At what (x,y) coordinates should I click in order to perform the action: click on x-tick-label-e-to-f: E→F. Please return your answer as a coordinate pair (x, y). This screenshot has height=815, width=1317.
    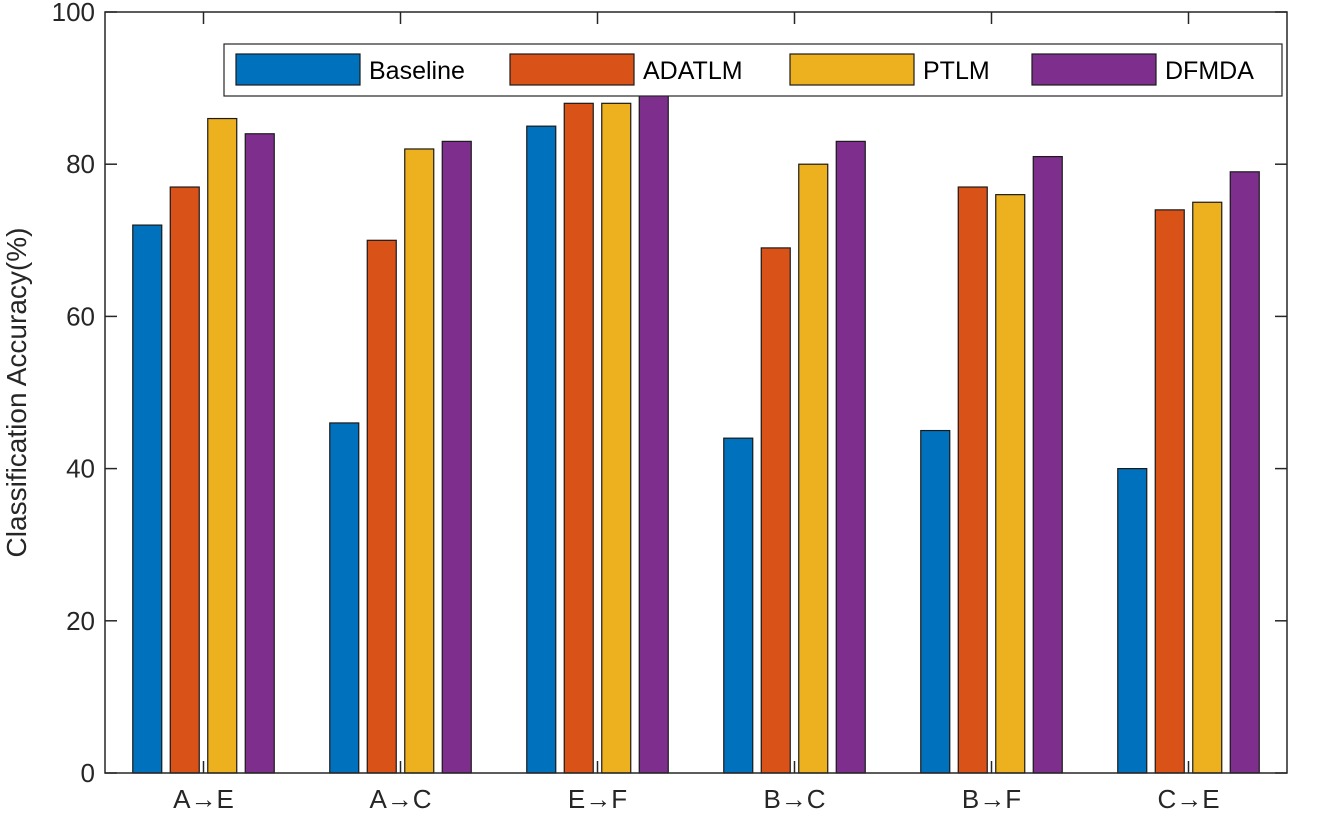
    Looking at the image, I should click on (597, 799).